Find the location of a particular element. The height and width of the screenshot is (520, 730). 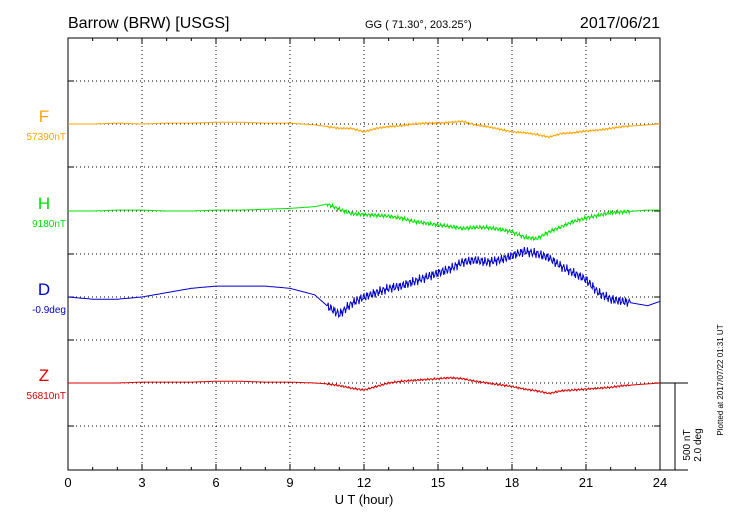

x-tick-label: 12 is located at coordinates (364, 482).